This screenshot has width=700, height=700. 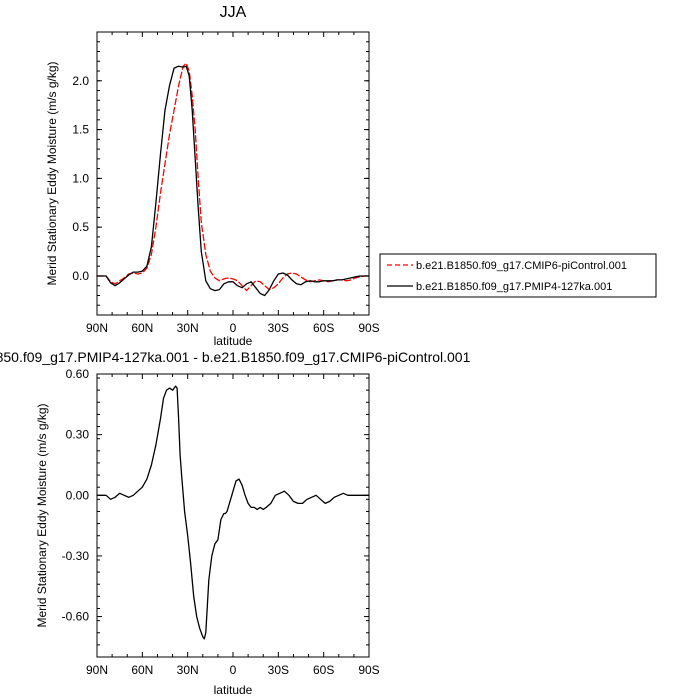 What do you see at coordinates (80, 276) in the screenshot?
I see `y-tick-label-top: 0.0` at bounding box center [80, 276].